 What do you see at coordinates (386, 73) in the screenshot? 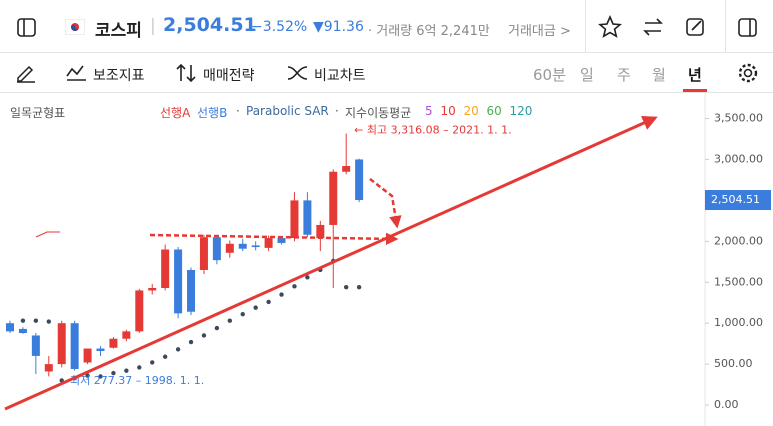
I see `toolbar: 보조지표 매매전략 비교차트 60분 일 주 월 년` at bounding box center [386, 73].